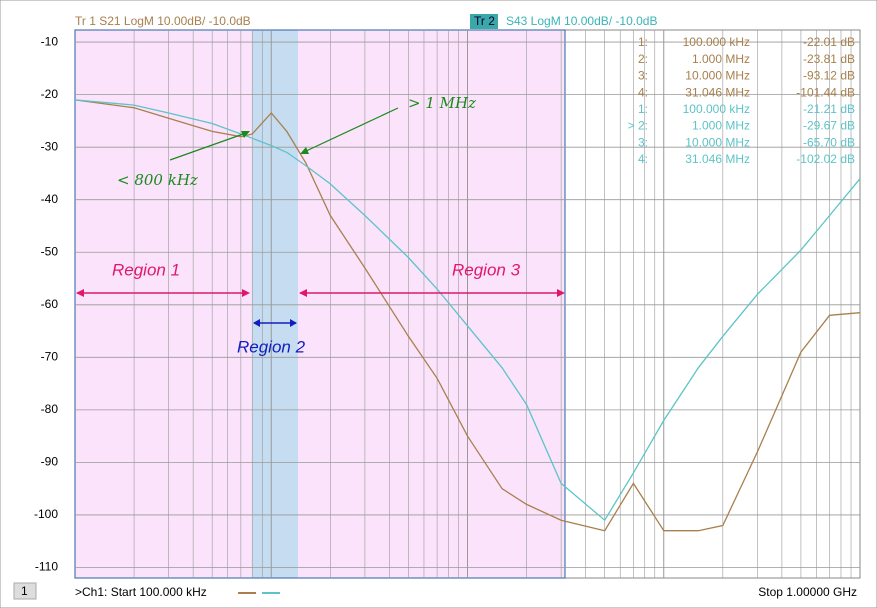 This screenshot has height=608, width=877. What do you see at coordinates (829, 109) in the screenshot?
I see `marker-value: -21.21 dB` at bounding box center [829, 109].